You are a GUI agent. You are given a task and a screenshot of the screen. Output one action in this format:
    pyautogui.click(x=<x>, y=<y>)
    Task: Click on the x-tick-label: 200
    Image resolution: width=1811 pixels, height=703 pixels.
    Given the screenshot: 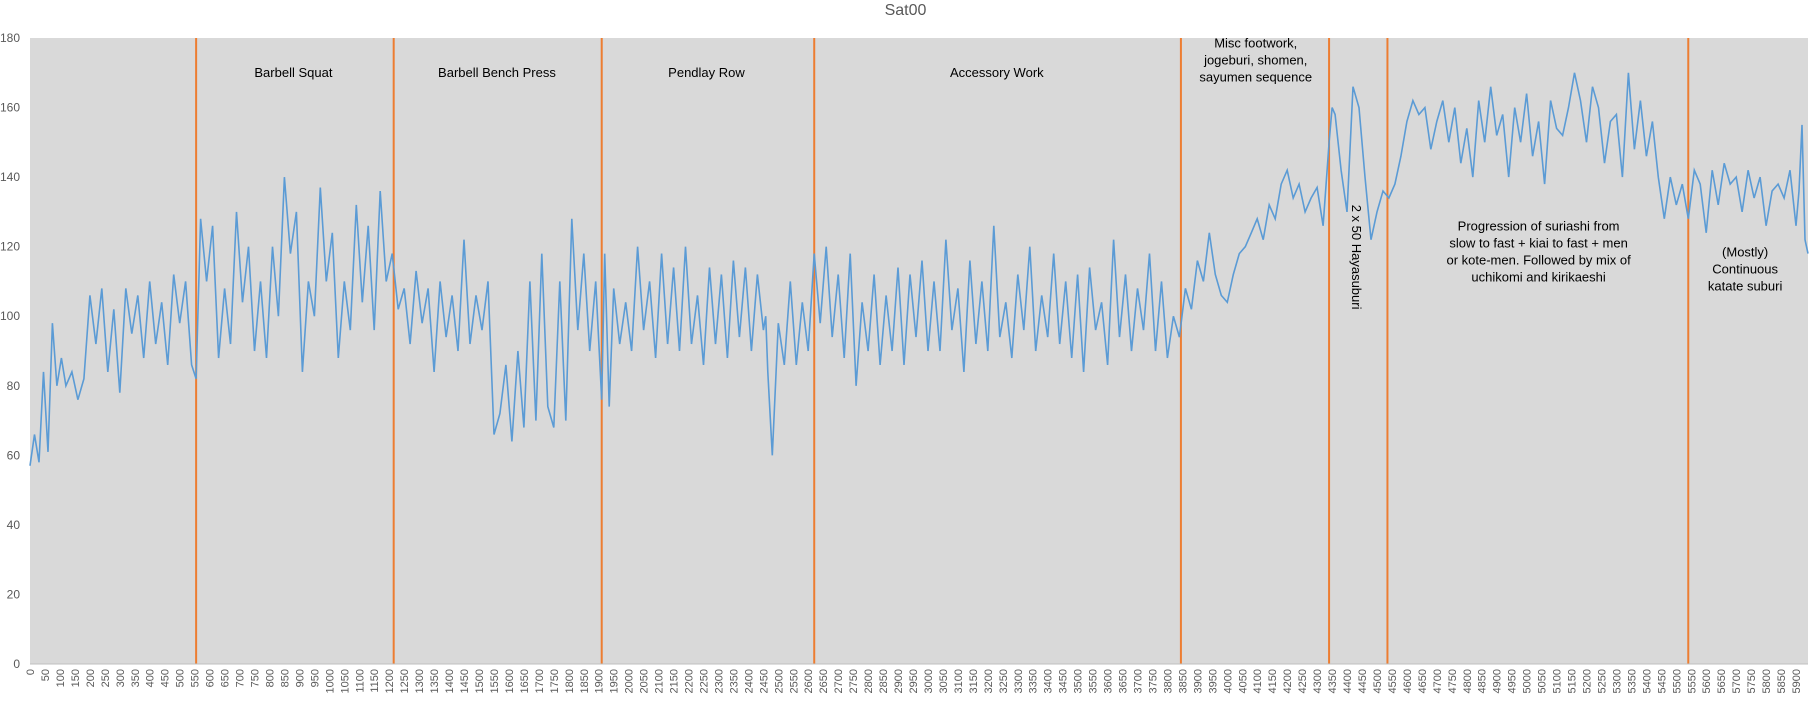 What is the action you would take?
    pyautogui.click(x=91, y=678)
    